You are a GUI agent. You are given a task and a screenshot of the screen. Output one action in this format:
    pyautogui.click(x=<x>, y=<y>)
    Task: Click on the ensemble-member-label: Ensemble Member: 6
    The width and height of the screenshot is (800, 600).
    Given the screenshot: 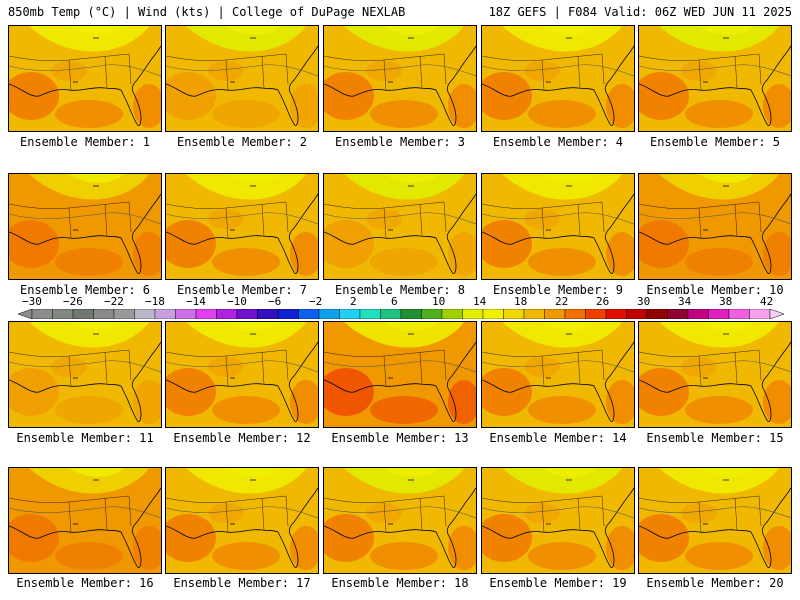 What is the action you would take?
    pyautogui.click(x=85, y=290)
    